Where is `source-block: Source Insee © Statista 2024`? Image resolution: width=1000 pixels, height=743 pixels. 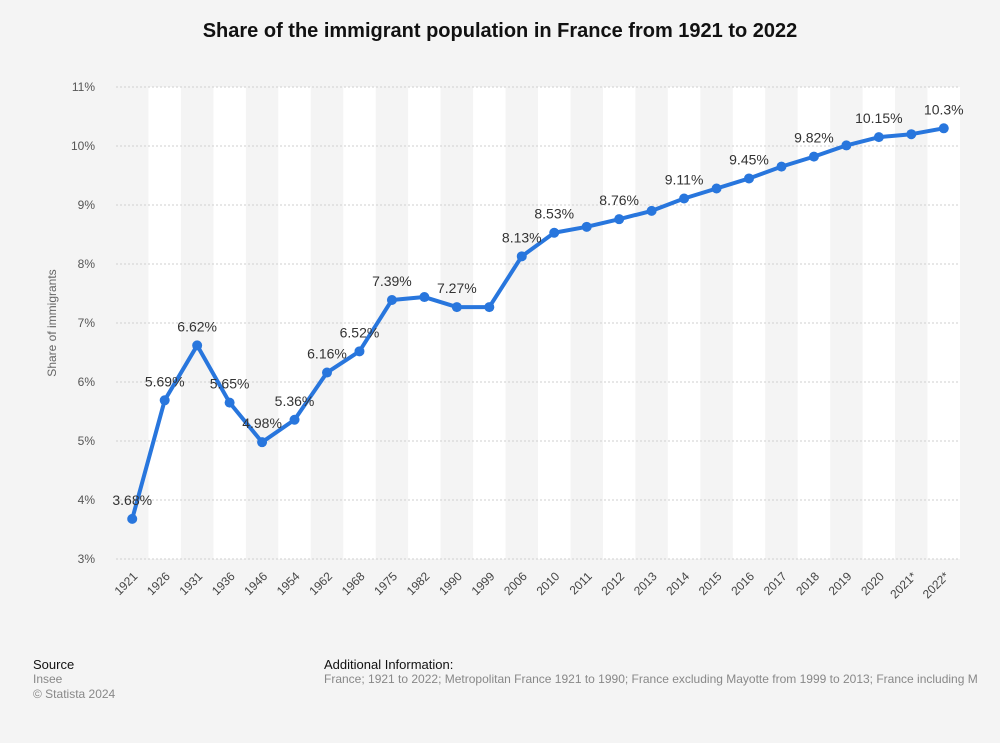
source-block: Source Insee © Statista 2024 is located at coordinates (74, 679).